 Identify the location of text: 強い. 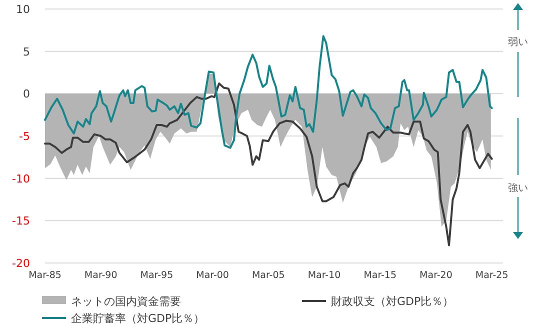
(518, 188).